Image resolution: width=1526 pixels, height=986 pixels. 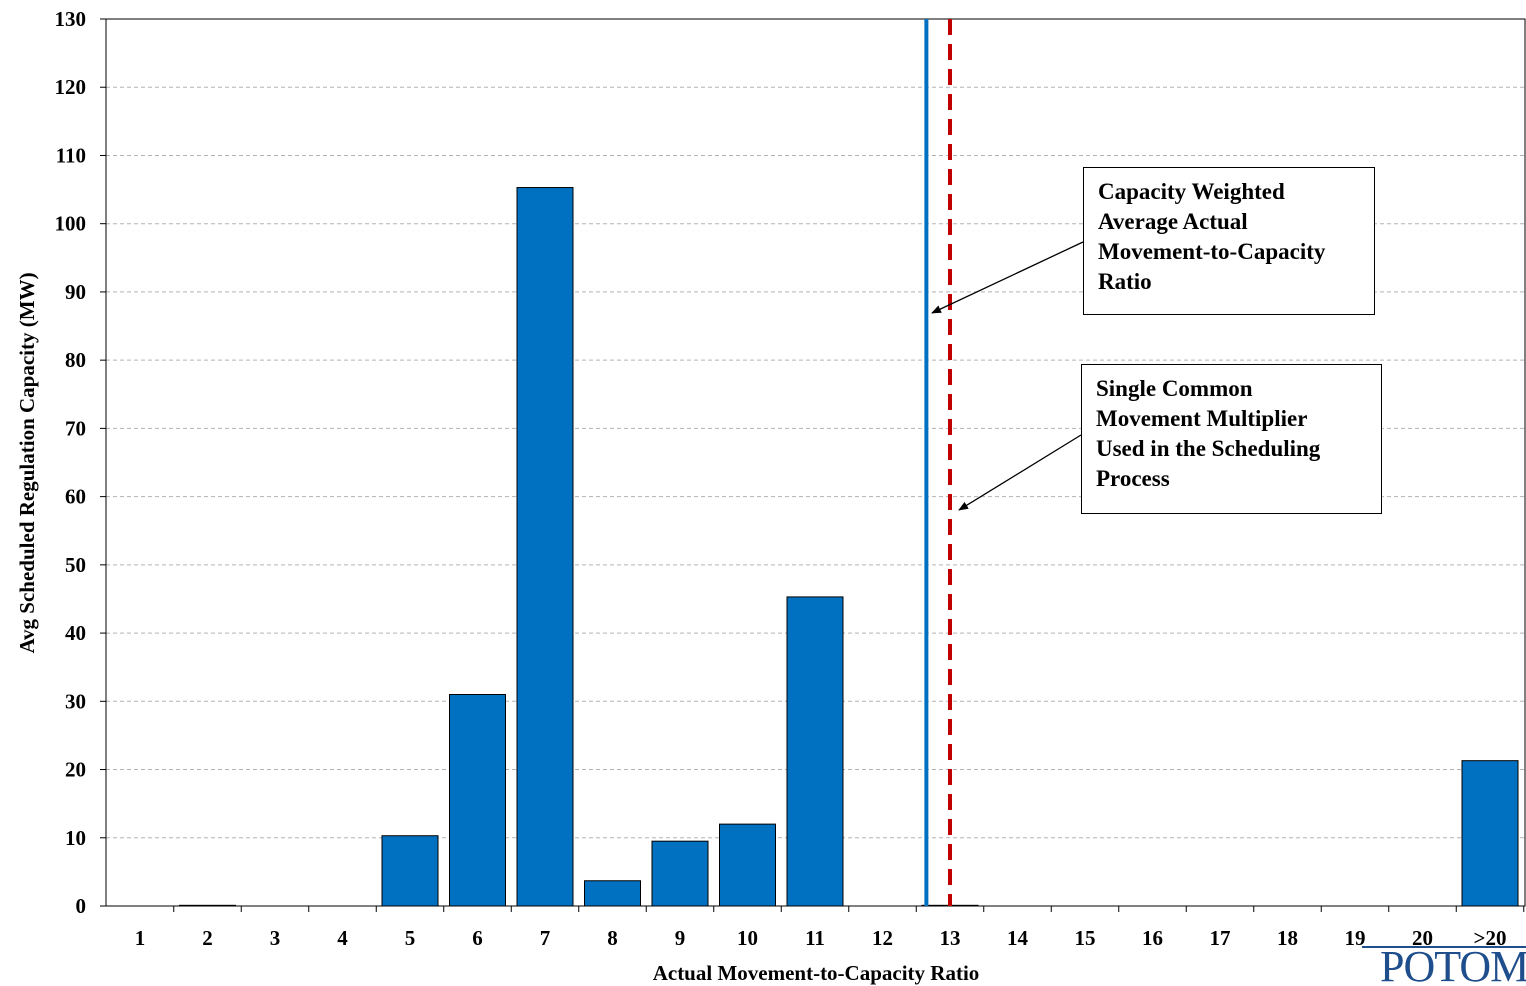 What do you see at coordinates (815, 938) in the screenshot?
I see `x-tick-label: 11` at bounding box center [815, 938].